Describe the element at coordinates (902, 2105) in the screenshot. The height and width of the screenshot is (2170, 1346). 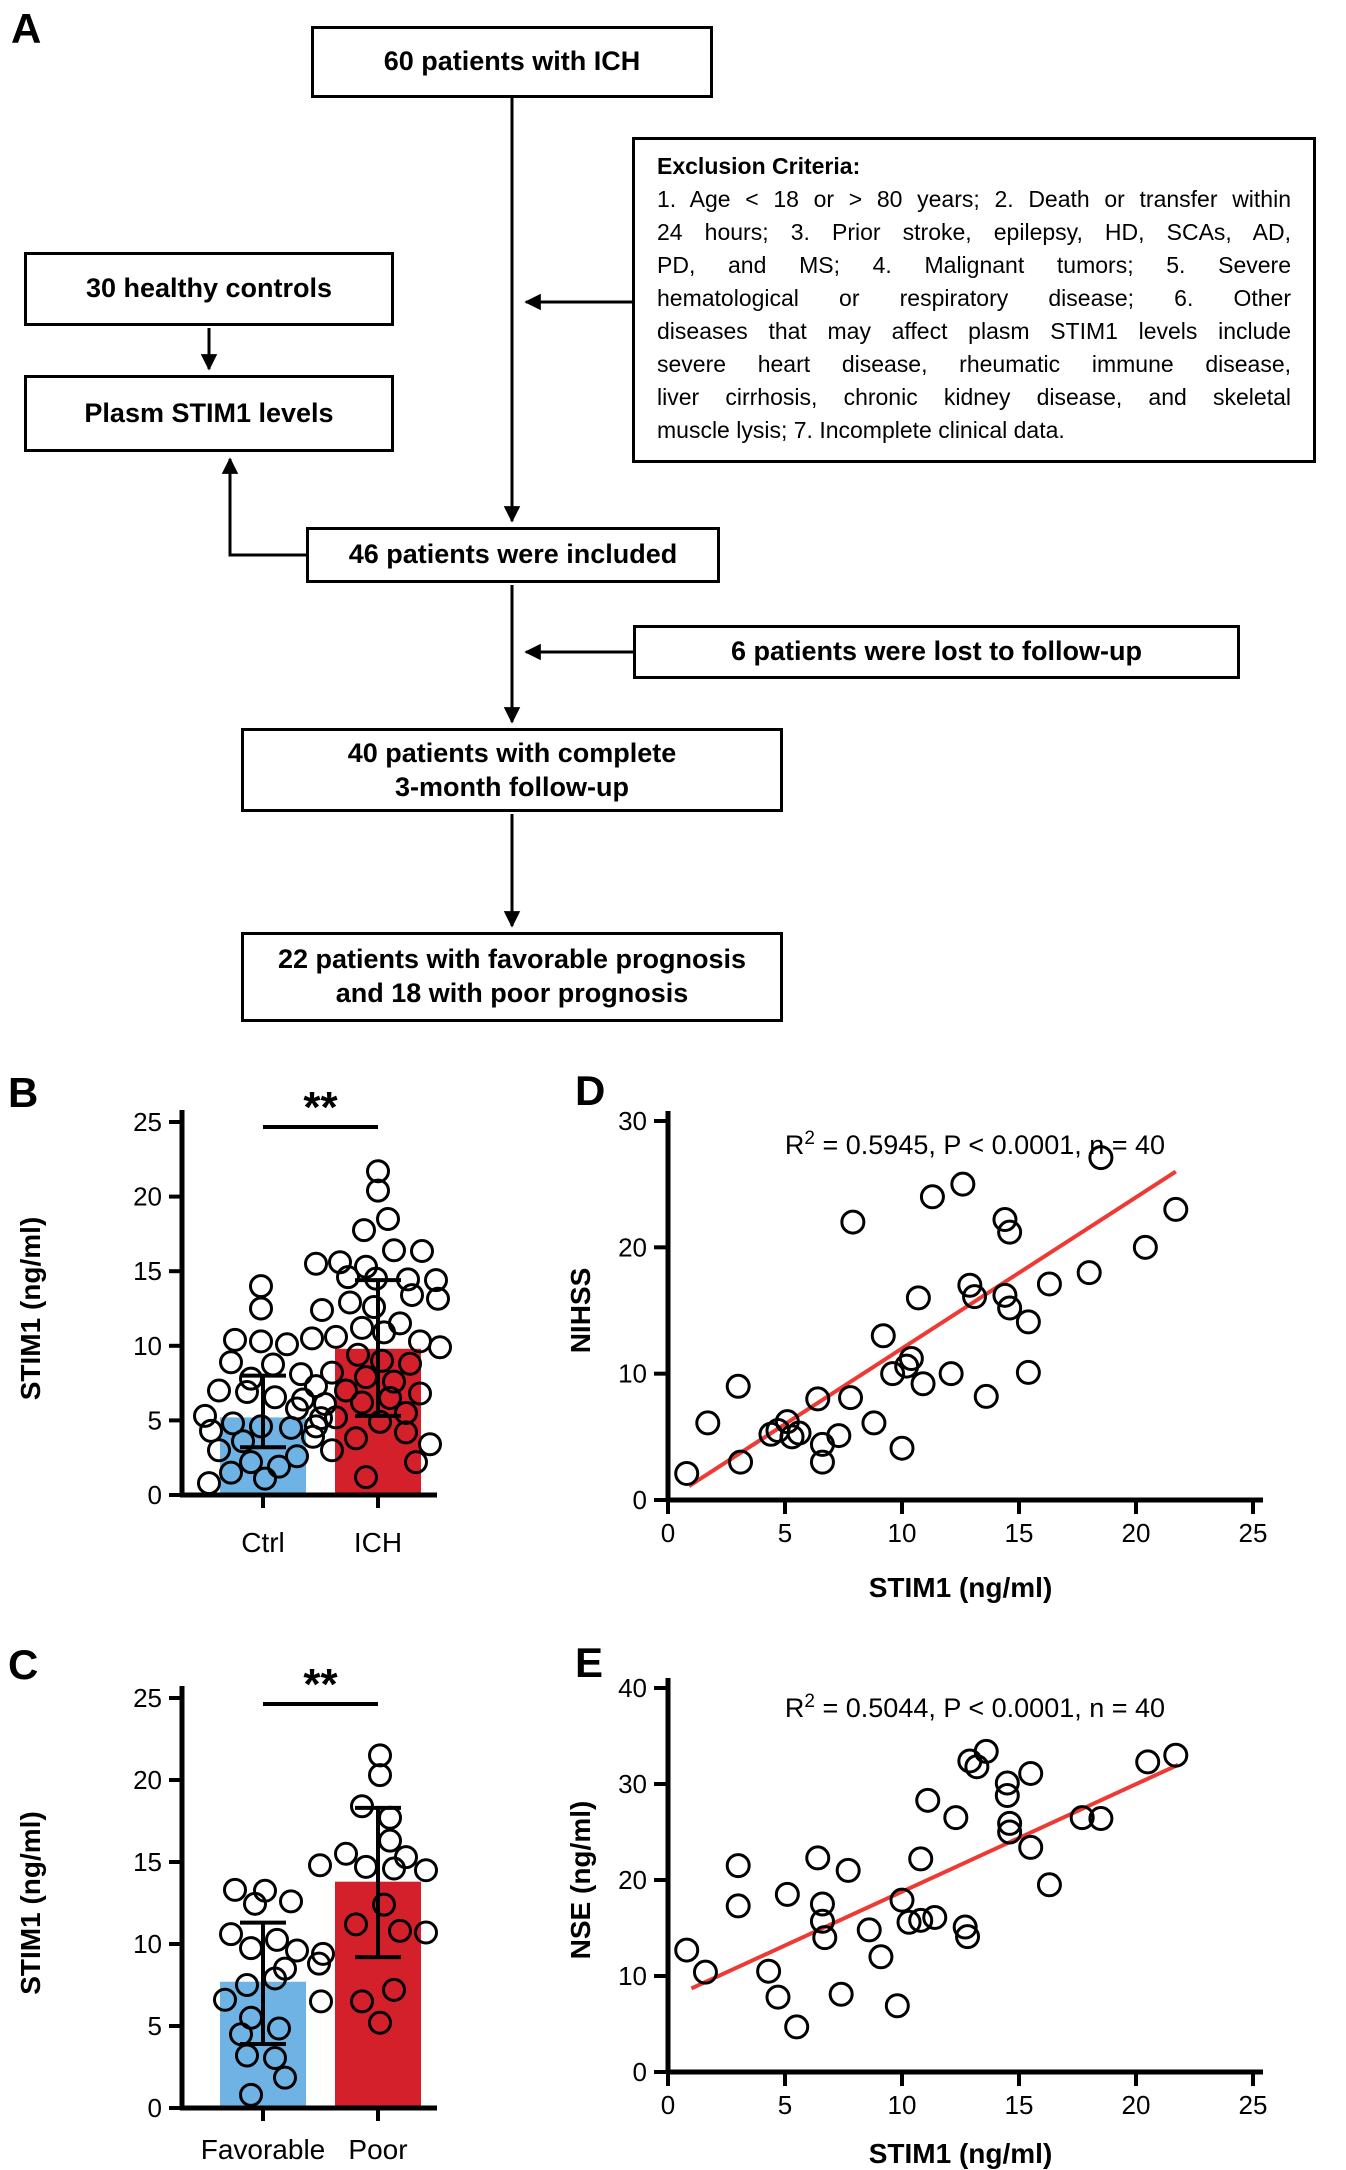
I see `x-tick-label: 10` at that location.